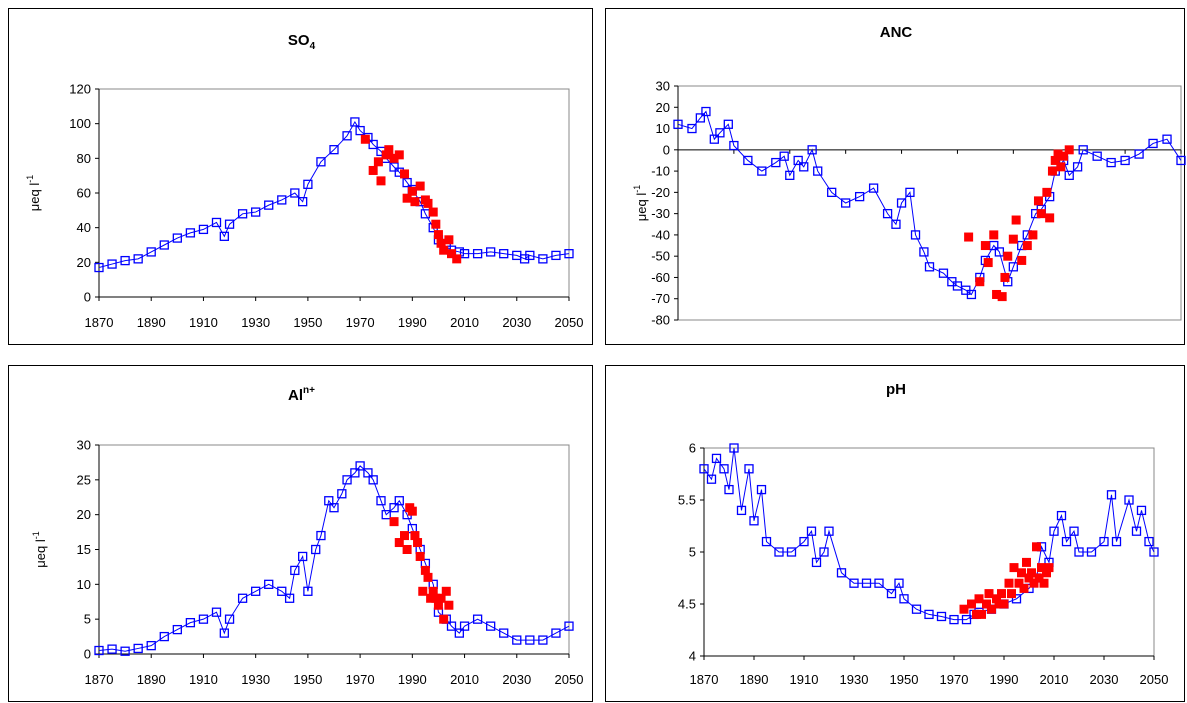 This screenshot has width=1187, height=703. Describe the element at coordinates (660, 213) in the screenshot. I see `y-tick-label: -30` at that location.